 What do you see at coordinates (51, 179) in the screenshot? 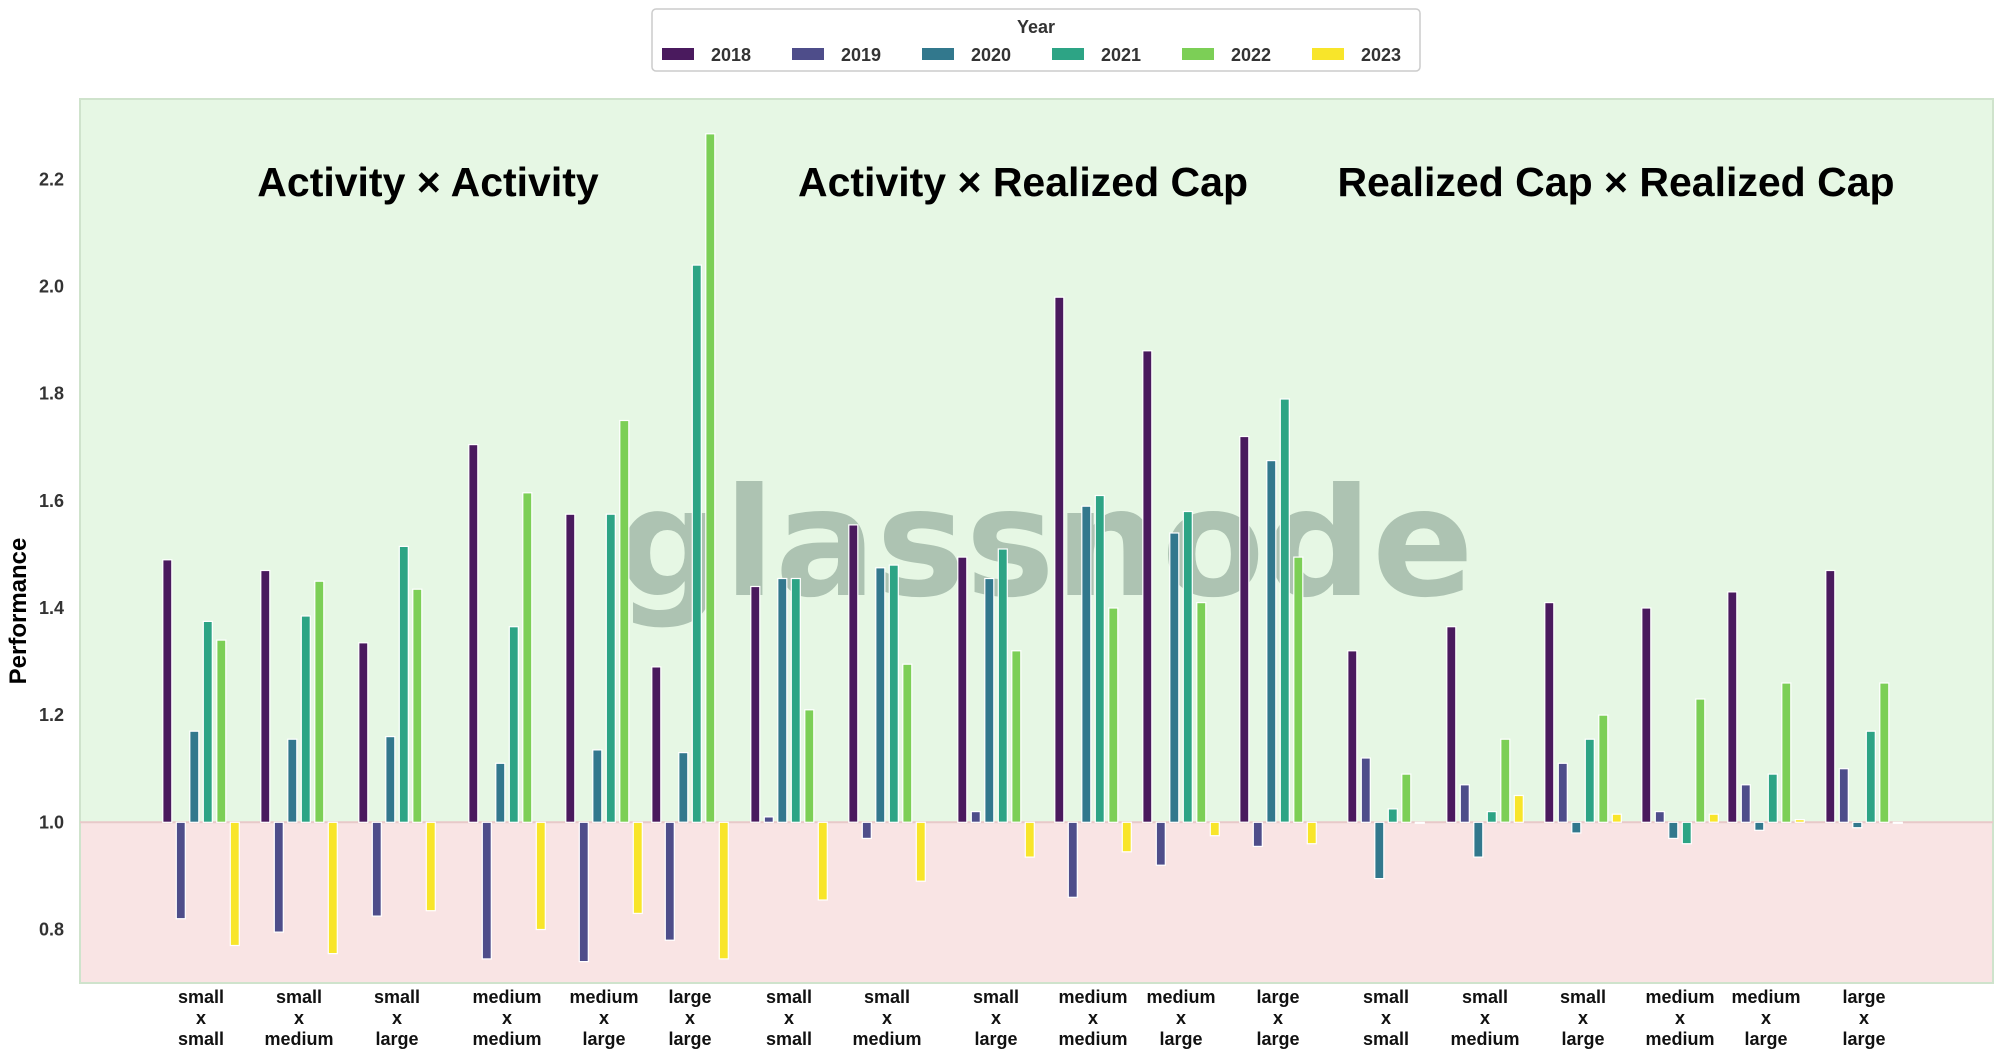
I see `y-tick-label: 2.2` at bounding box center [51, 179].